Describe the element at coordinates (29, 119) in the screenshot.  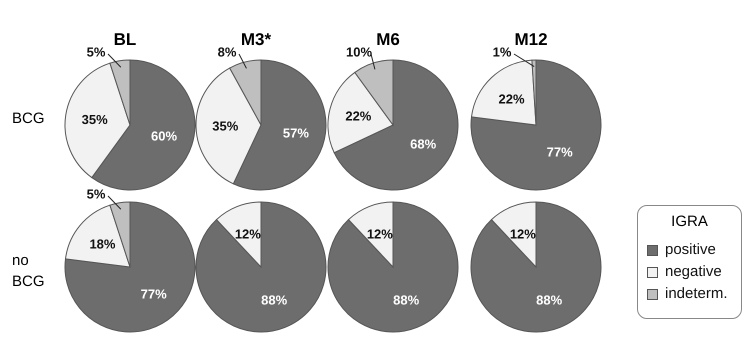
I see `text: BCG` at that location.